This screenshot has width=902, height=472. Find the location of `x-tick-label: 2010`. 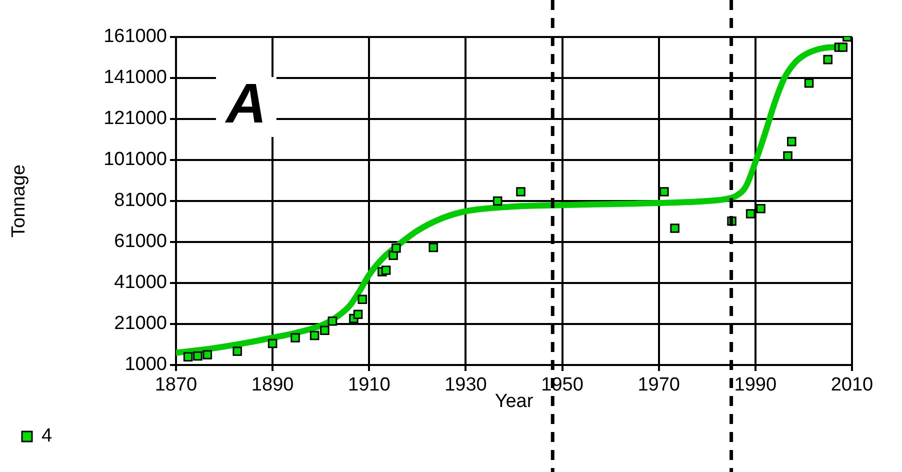

x-tick-label: 2010 is located at coordinates (852, 385).